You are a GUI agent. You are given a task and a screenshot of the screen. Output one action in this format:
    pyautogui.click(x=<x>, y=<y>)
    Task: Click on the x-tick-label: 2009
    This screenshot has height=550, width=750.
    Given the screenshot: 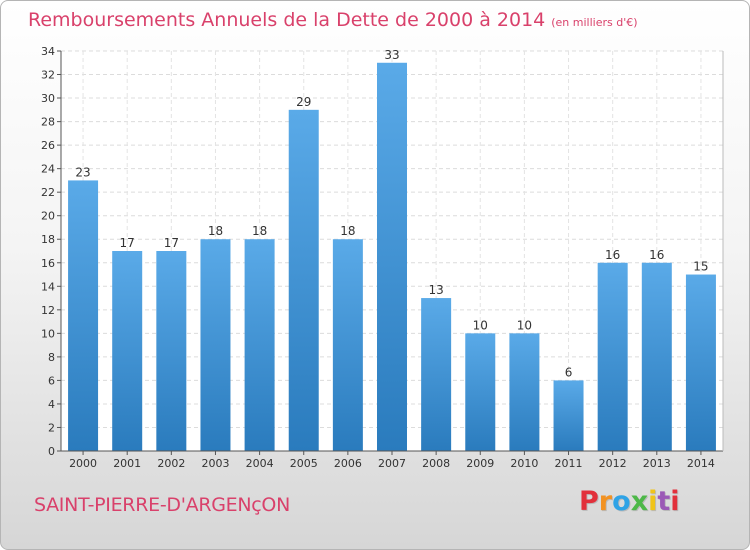 What is the action you would take?
    pyautogui.click(x=480, y=463)
    